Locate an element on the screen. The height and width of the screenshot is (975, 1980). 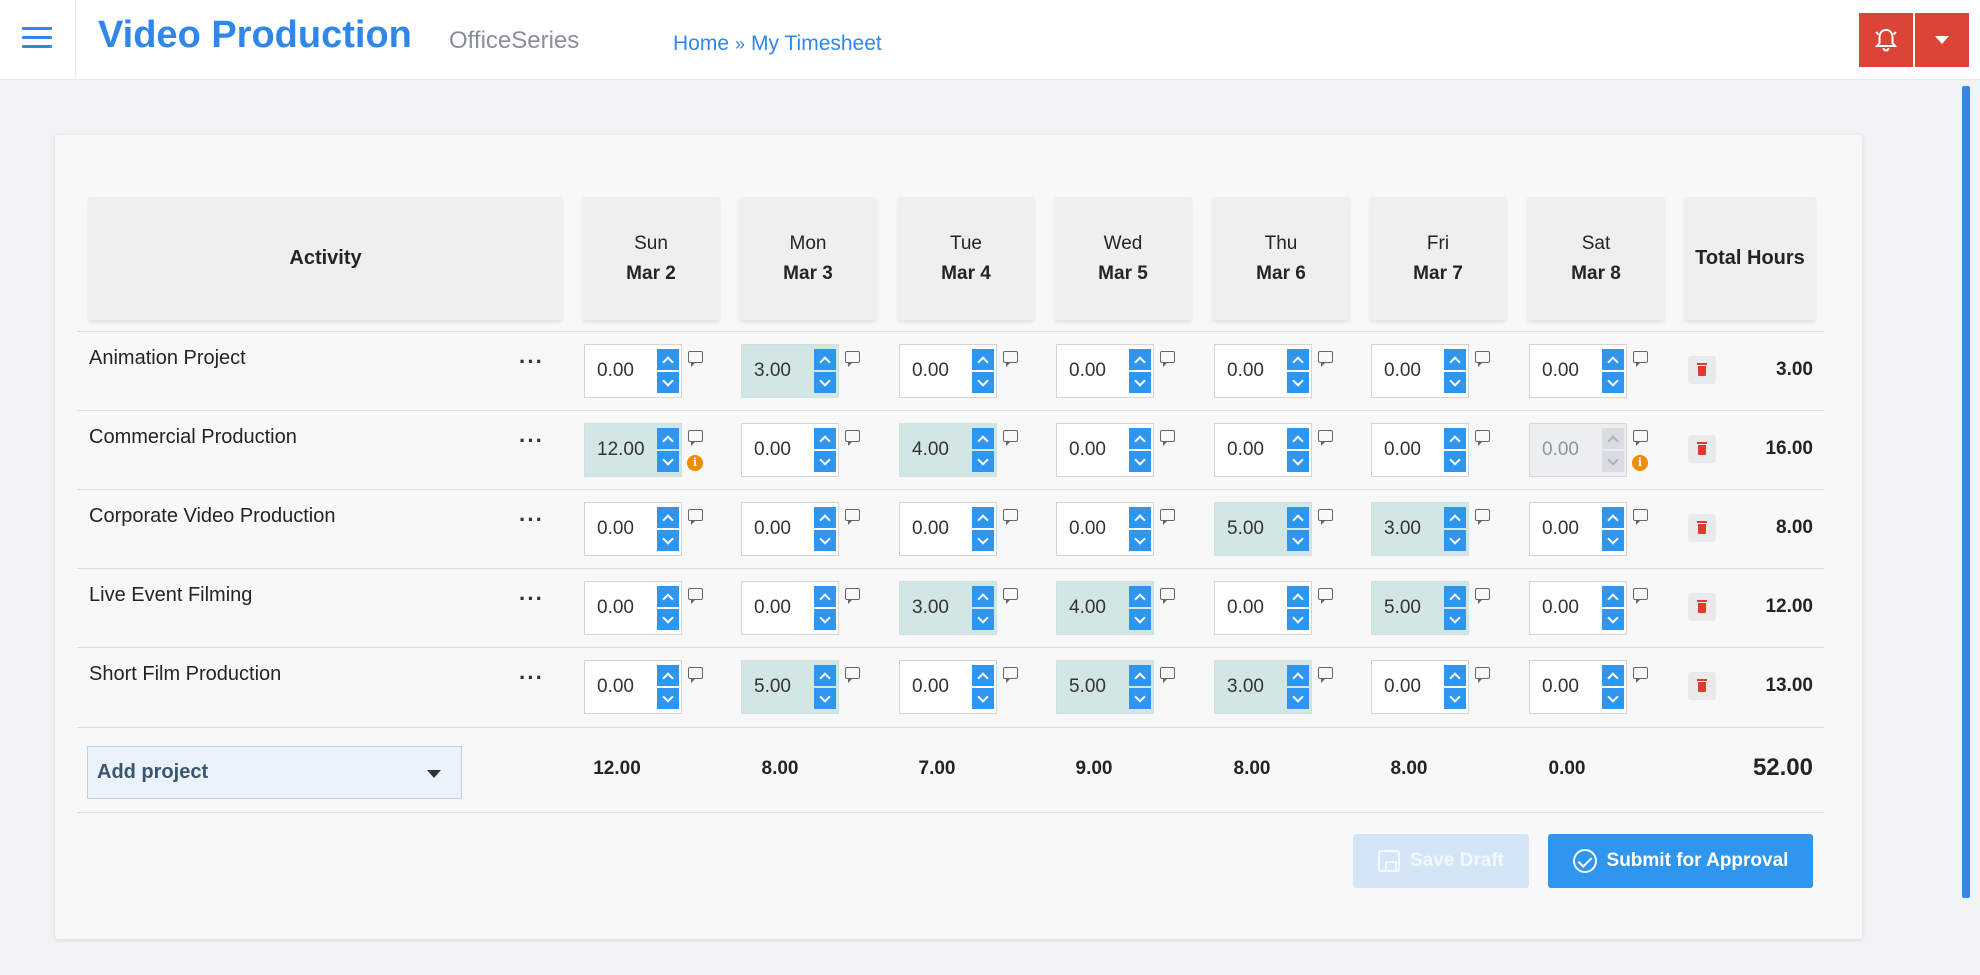
hours-input-mon: 5.00 is located at coordinates (790, 687).